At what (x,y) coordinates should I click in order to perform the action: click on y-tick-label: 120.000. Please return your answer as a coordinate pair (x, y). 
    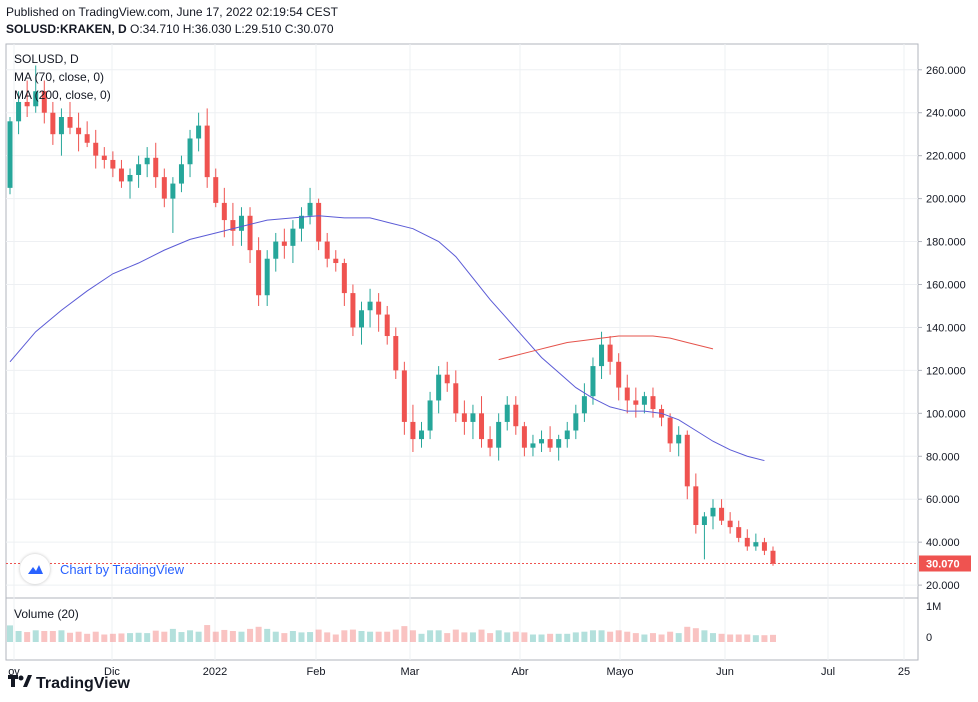
    Looking at the image, I should click on (946, 371).